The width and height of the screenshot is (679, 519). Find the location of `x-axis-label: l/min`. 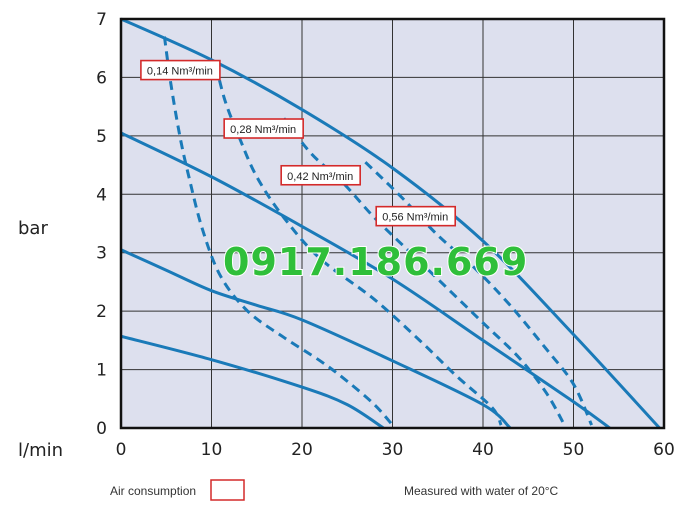

x-axis-label: l/min is located at coordinates (40, 450).